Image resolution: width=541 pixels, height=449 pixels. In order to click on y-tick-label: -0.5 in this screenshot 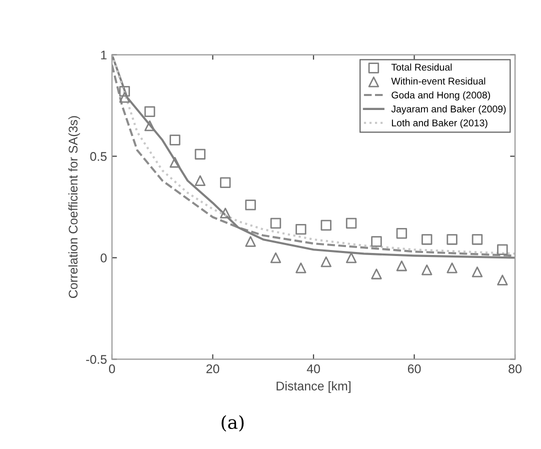, I will do `click(96, 359)`.